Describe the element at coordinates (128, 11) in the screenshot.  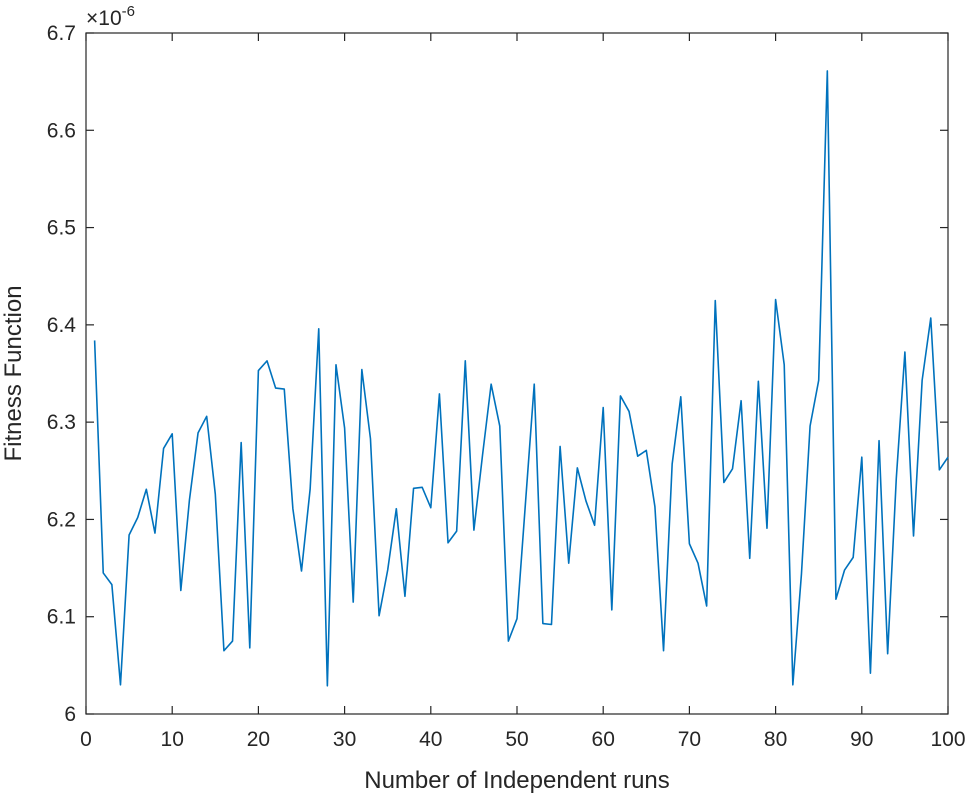
I see `y-axis-exponent-power: -6` at that location.